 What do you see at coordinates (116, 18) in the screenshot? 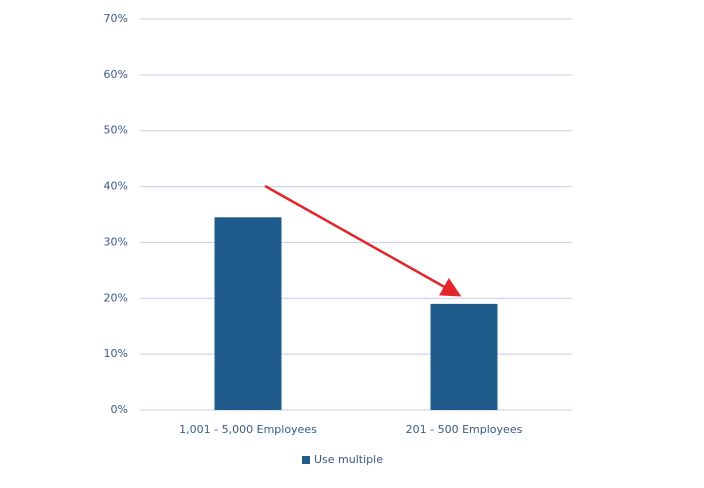
I see `y-tick-label: 70%` at bounding box center [116, 18].